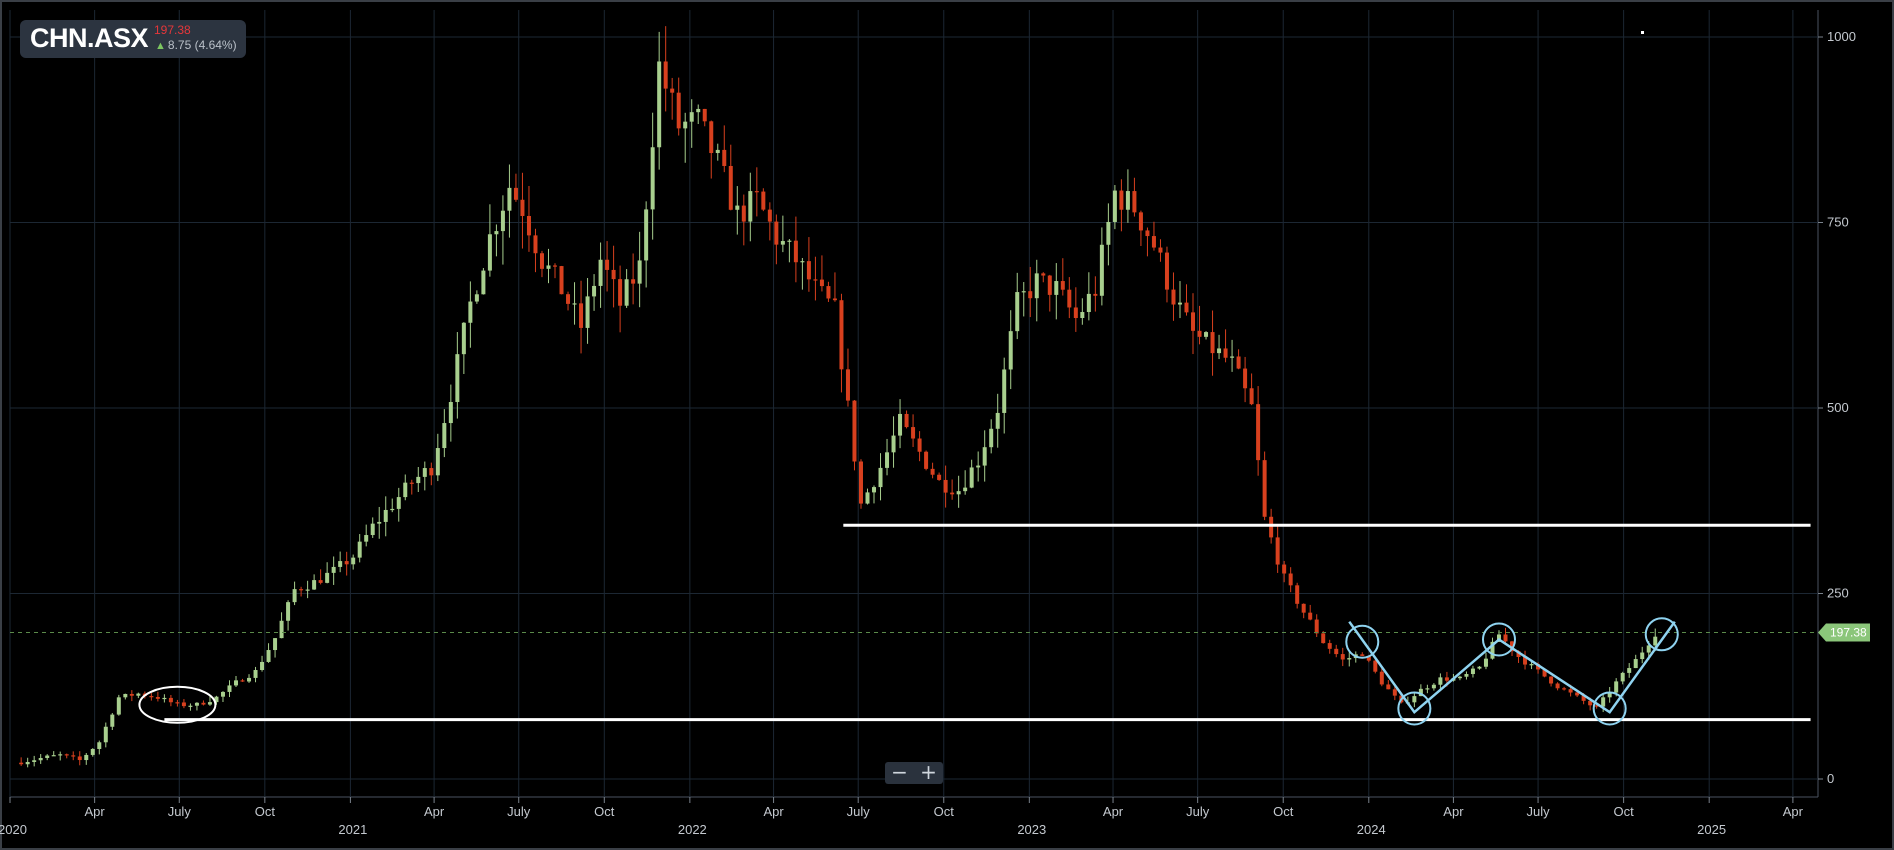 This screenshot has height=850, width=1894. Describe the element at coordinates (202, 45) in the screenshot. I see `ticker-change: 8.75 (4.64%)` at that location.